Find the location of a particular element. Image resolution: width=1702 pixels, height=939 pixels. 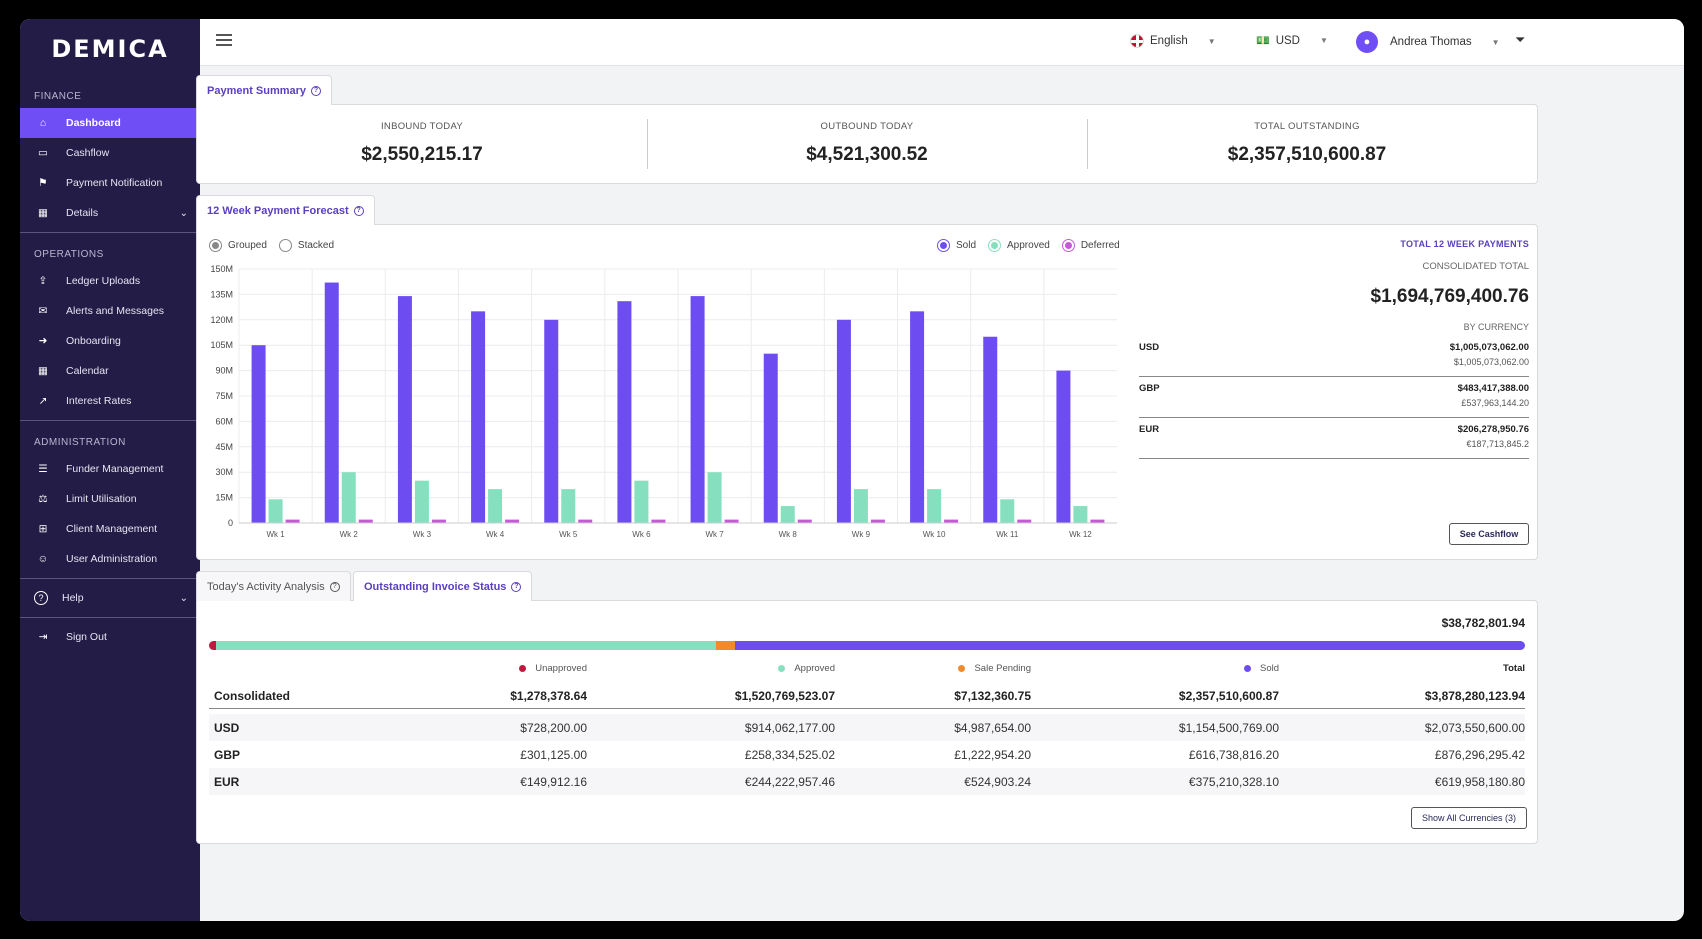

sidebar-item-label: Interest Rates is located at coordinates (99, 401).